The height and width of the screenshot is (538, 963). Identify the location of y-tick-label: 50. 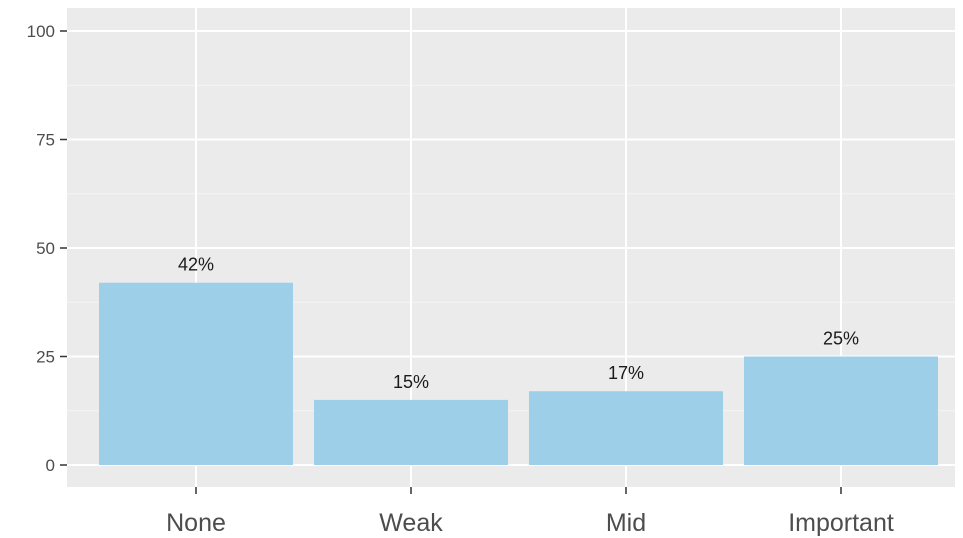
(45, 248).